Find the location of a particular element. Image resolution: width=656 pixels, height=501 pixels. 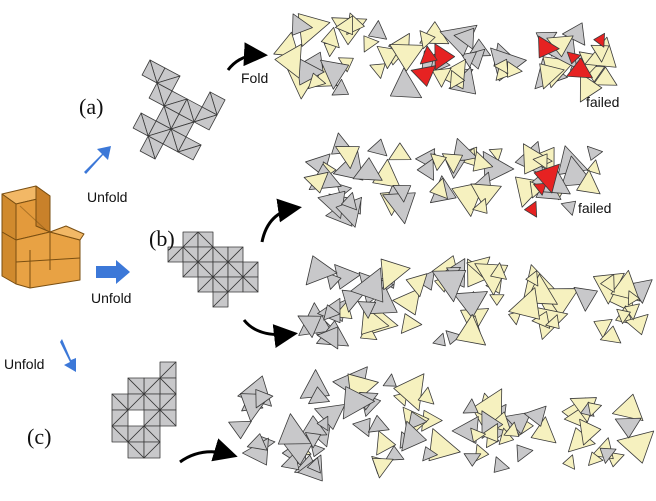

unfold-label-3: Unfold is located at coordinates (24, 364).